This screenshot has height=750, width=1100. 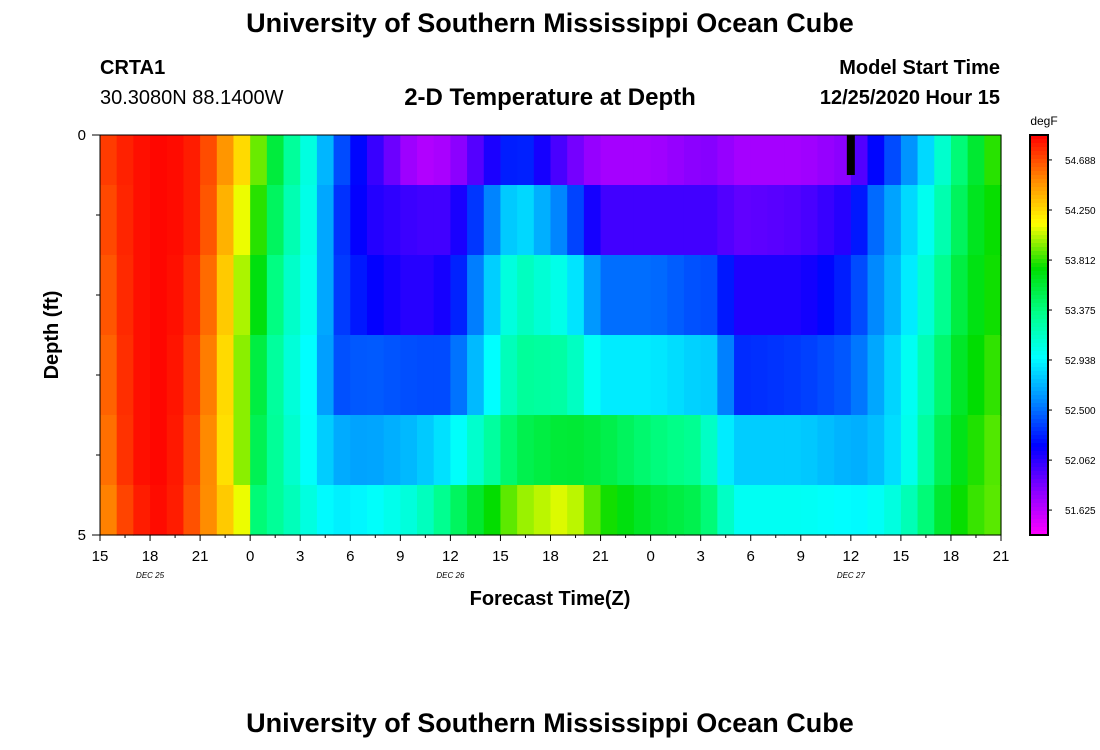 What do you see at coordinates (801, 556) in the screenshot?
I see `x-tick-label: 9` at bounding box center [801, 556].